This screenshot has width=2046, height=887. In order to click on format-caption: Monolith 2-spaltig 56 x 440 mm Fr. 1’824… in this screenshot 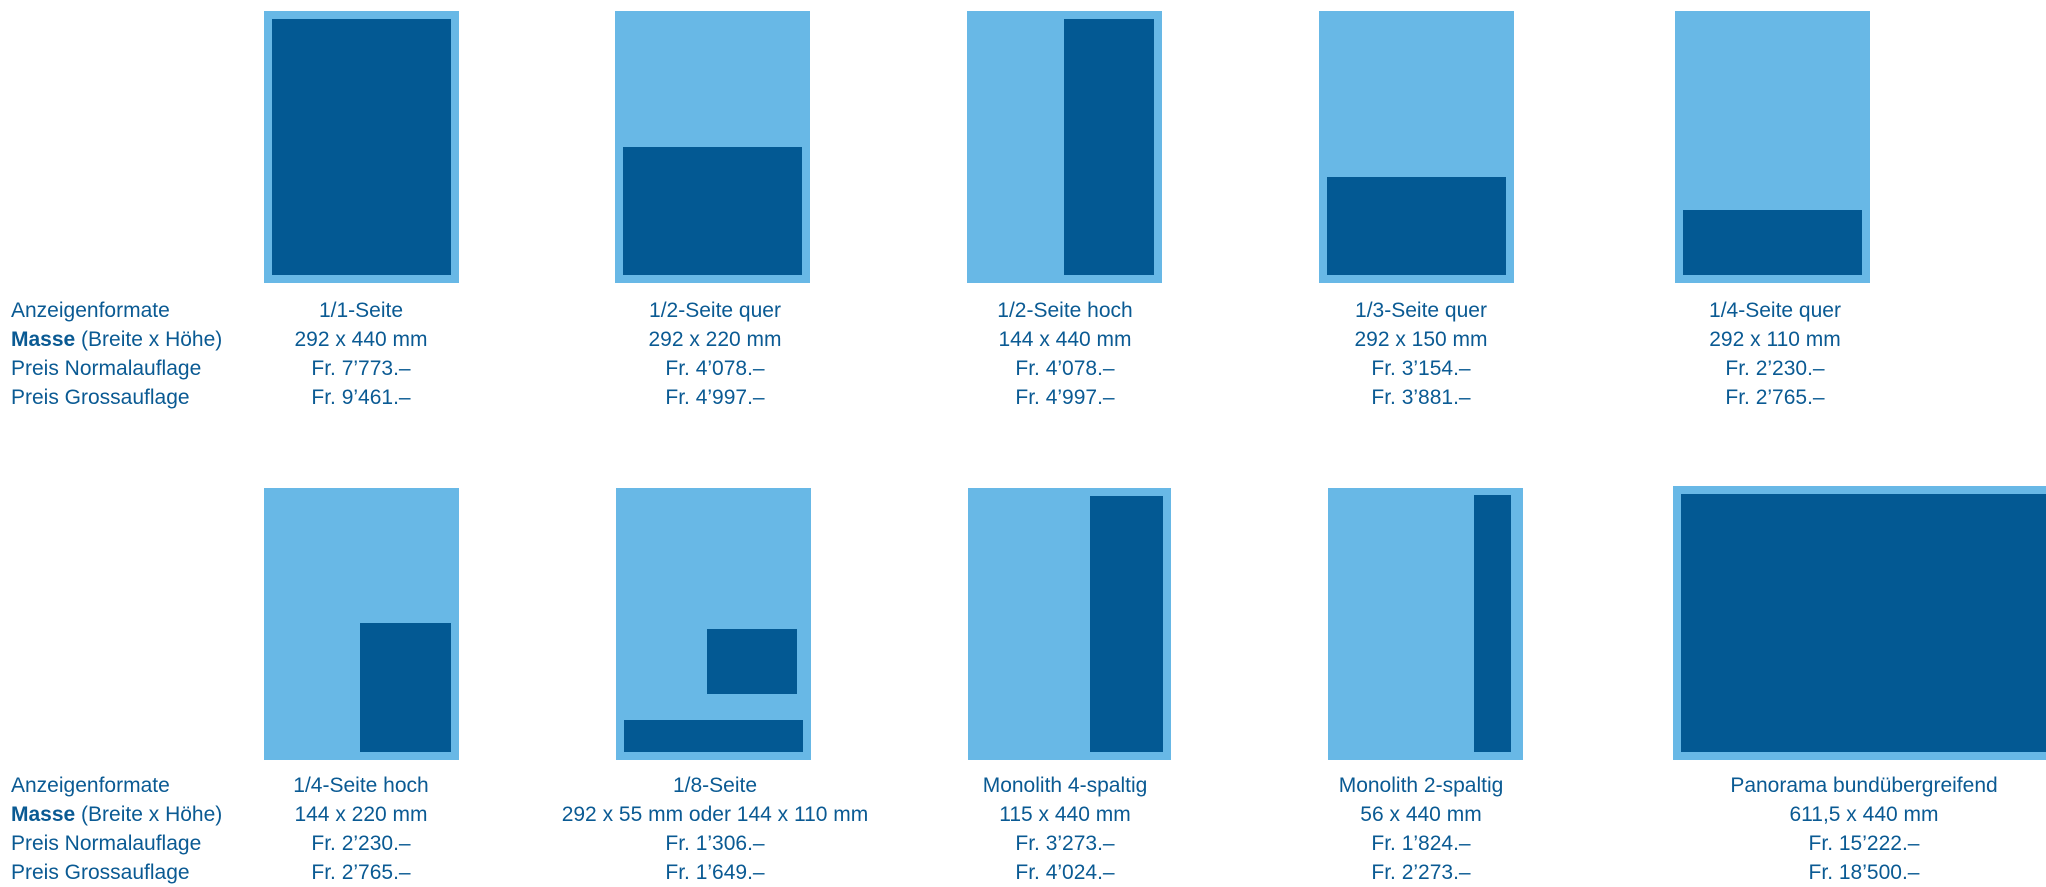, I will do `click(1421, 829)`.